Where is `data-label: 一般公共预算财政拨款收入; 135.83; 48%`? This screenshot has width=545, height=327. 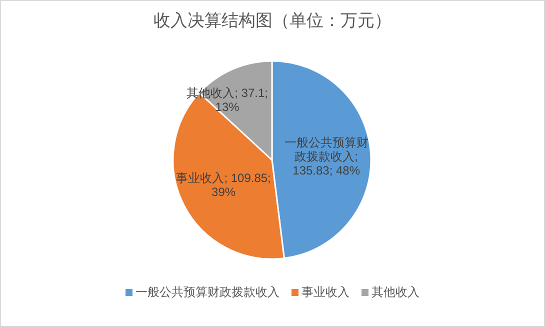 data-label: 一般公共预算财政拨款收入; 135.83; 48% is located at coordinates (326, 157).